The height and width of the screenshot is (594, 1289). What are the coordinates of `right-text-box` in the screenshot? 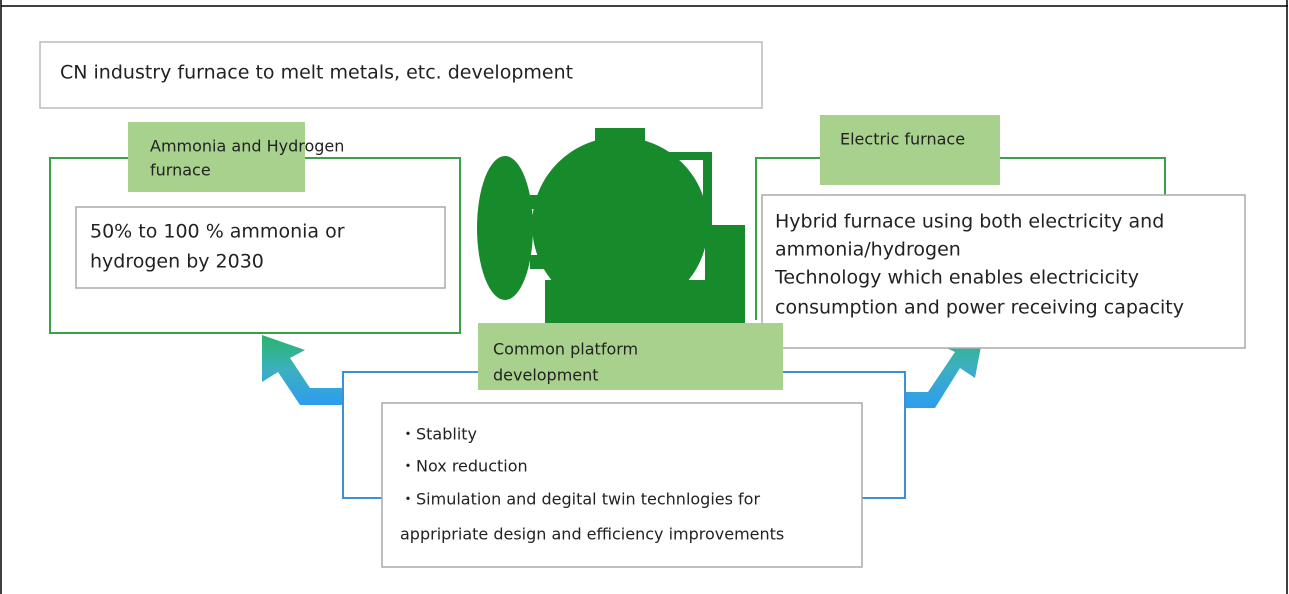 It's located at (1003, 271).